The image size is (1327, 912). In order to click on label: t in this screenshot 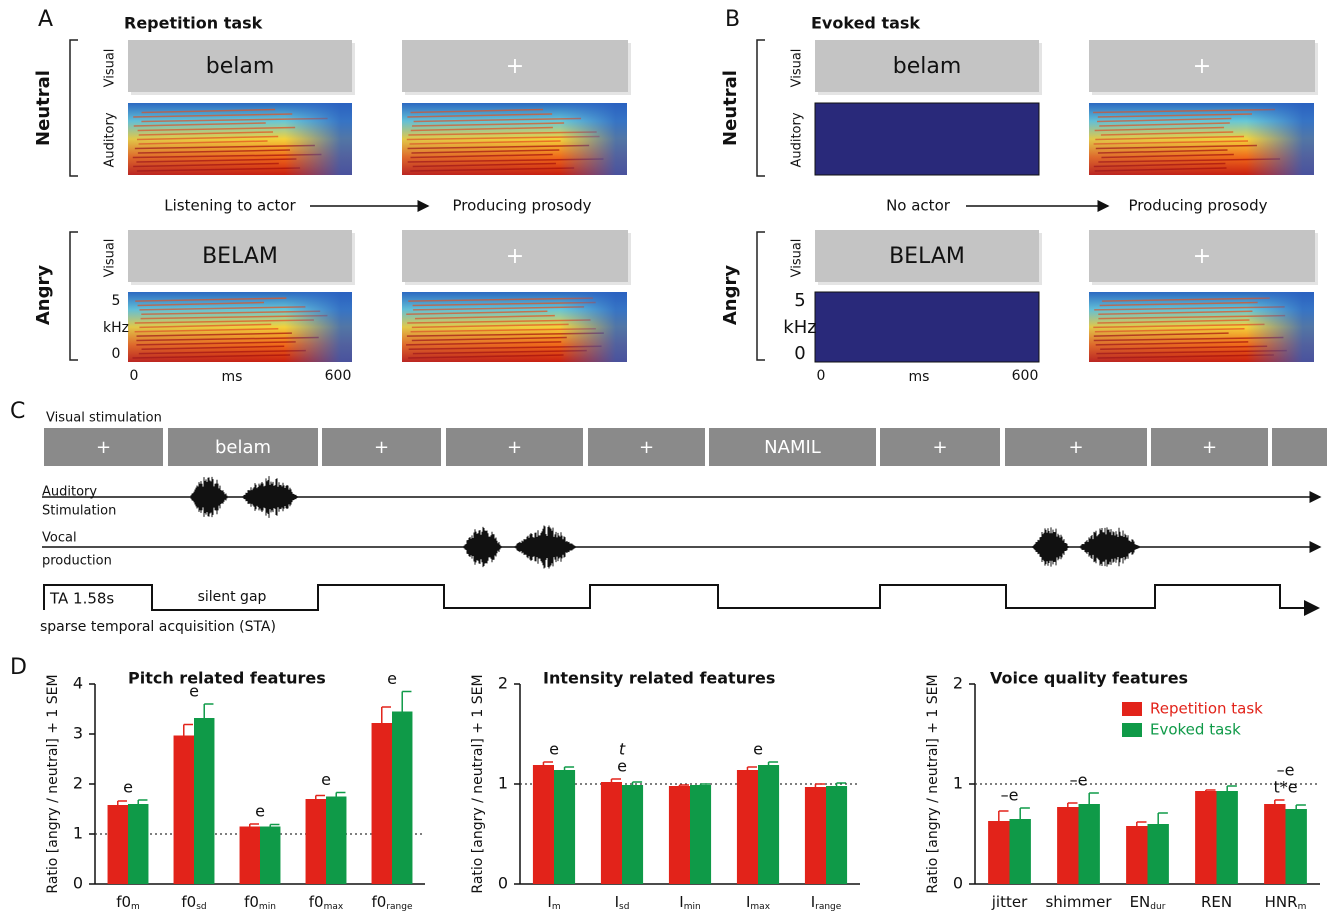, I will do `click(622, 749)`.